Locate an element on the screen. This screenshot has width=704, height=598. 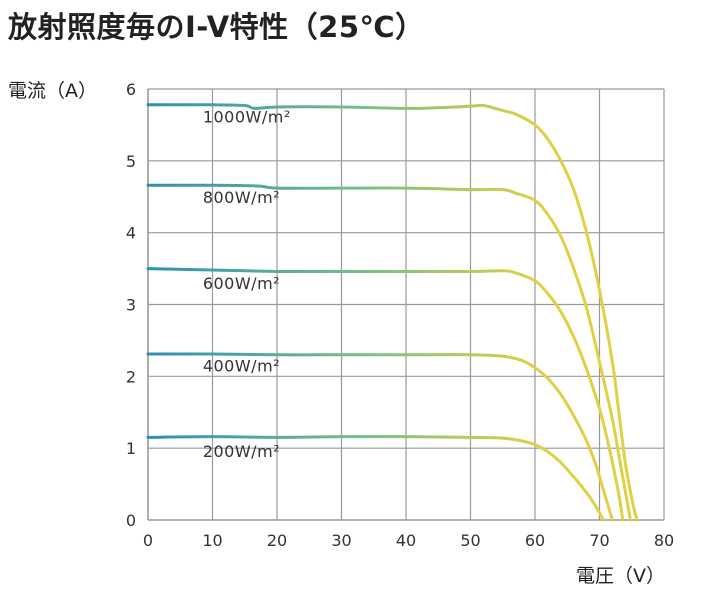
x-tick-label: 70 is located at coordinates (599, 540).